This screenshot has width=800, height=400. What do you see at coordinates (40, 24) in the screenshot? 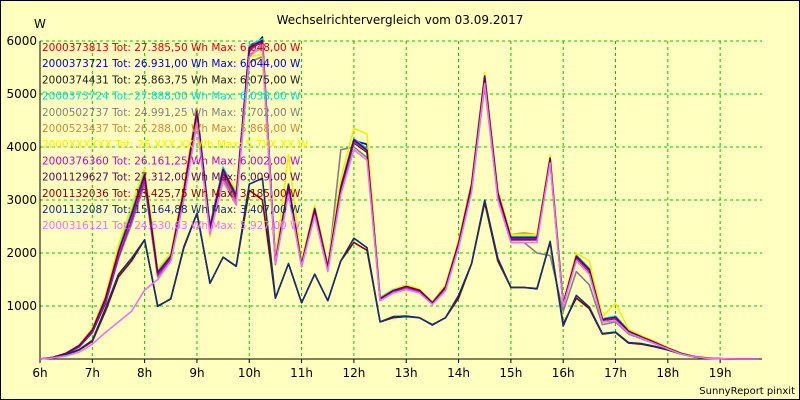
I see `y-axis-unit: W` at bounding box center [40, 24].